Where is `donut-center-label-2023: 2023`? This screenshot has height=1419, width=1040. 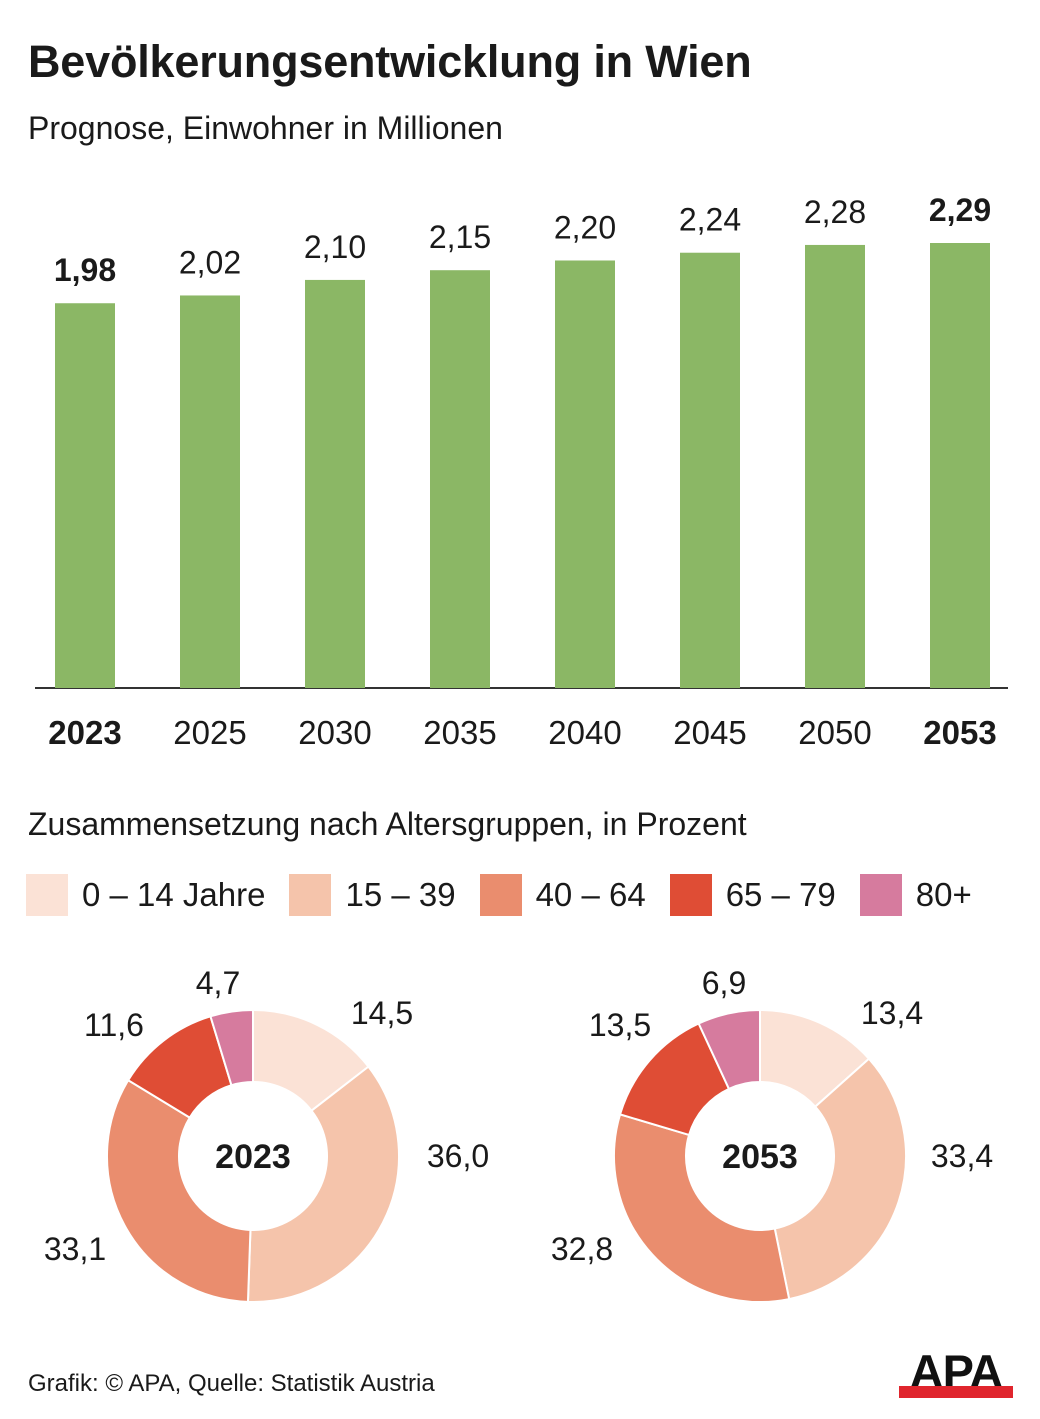 donut-center-label-2023: 2023 is located at coordinates (253, 1157).